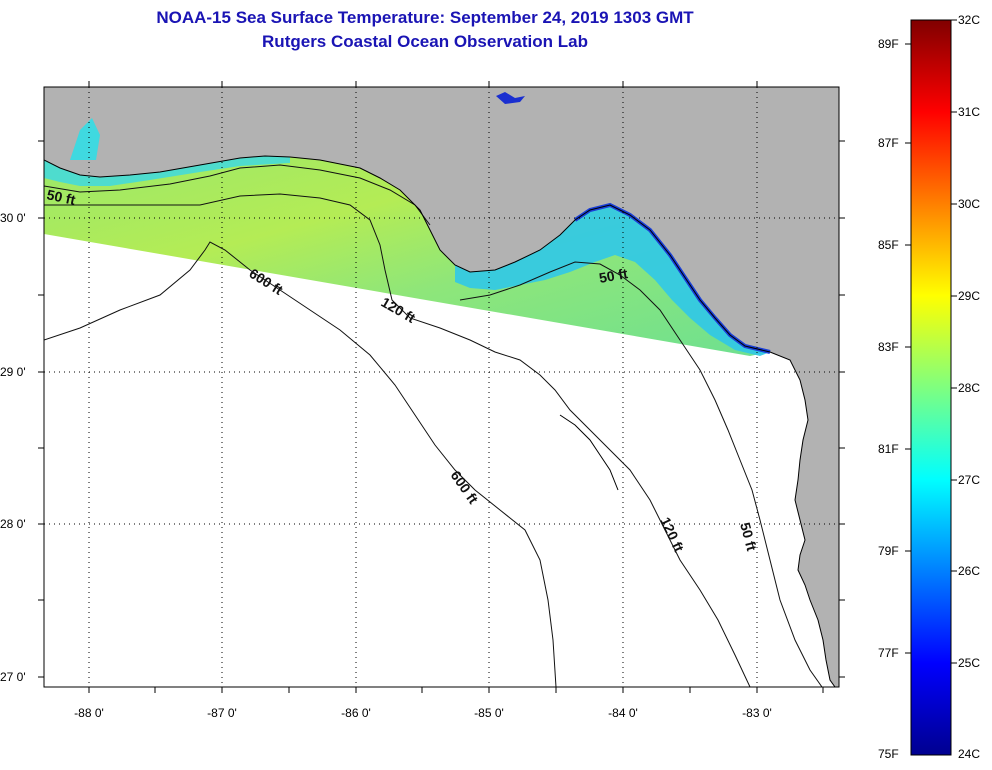  What do you see at coordinates (13, 372) in the screenshot?
I see `lat-label: 29 0'` at bounding box center [13, 372].